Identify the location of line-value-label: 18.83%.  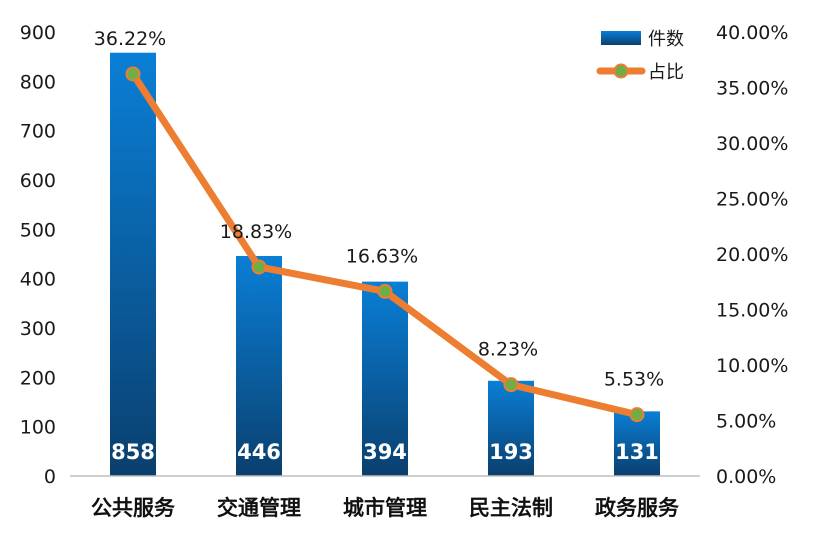
(256, 232).